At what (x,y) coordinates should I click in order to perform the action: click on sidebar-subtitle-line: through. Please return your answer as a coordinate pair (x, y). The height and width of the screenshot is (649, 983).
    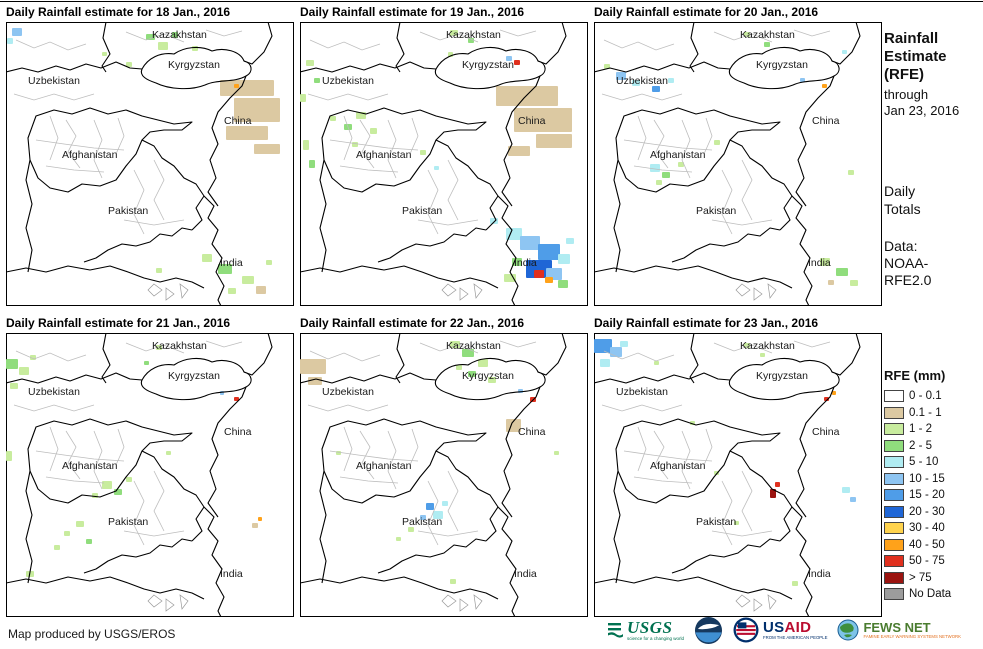
    Looking at the image, I should click on (906, 94).